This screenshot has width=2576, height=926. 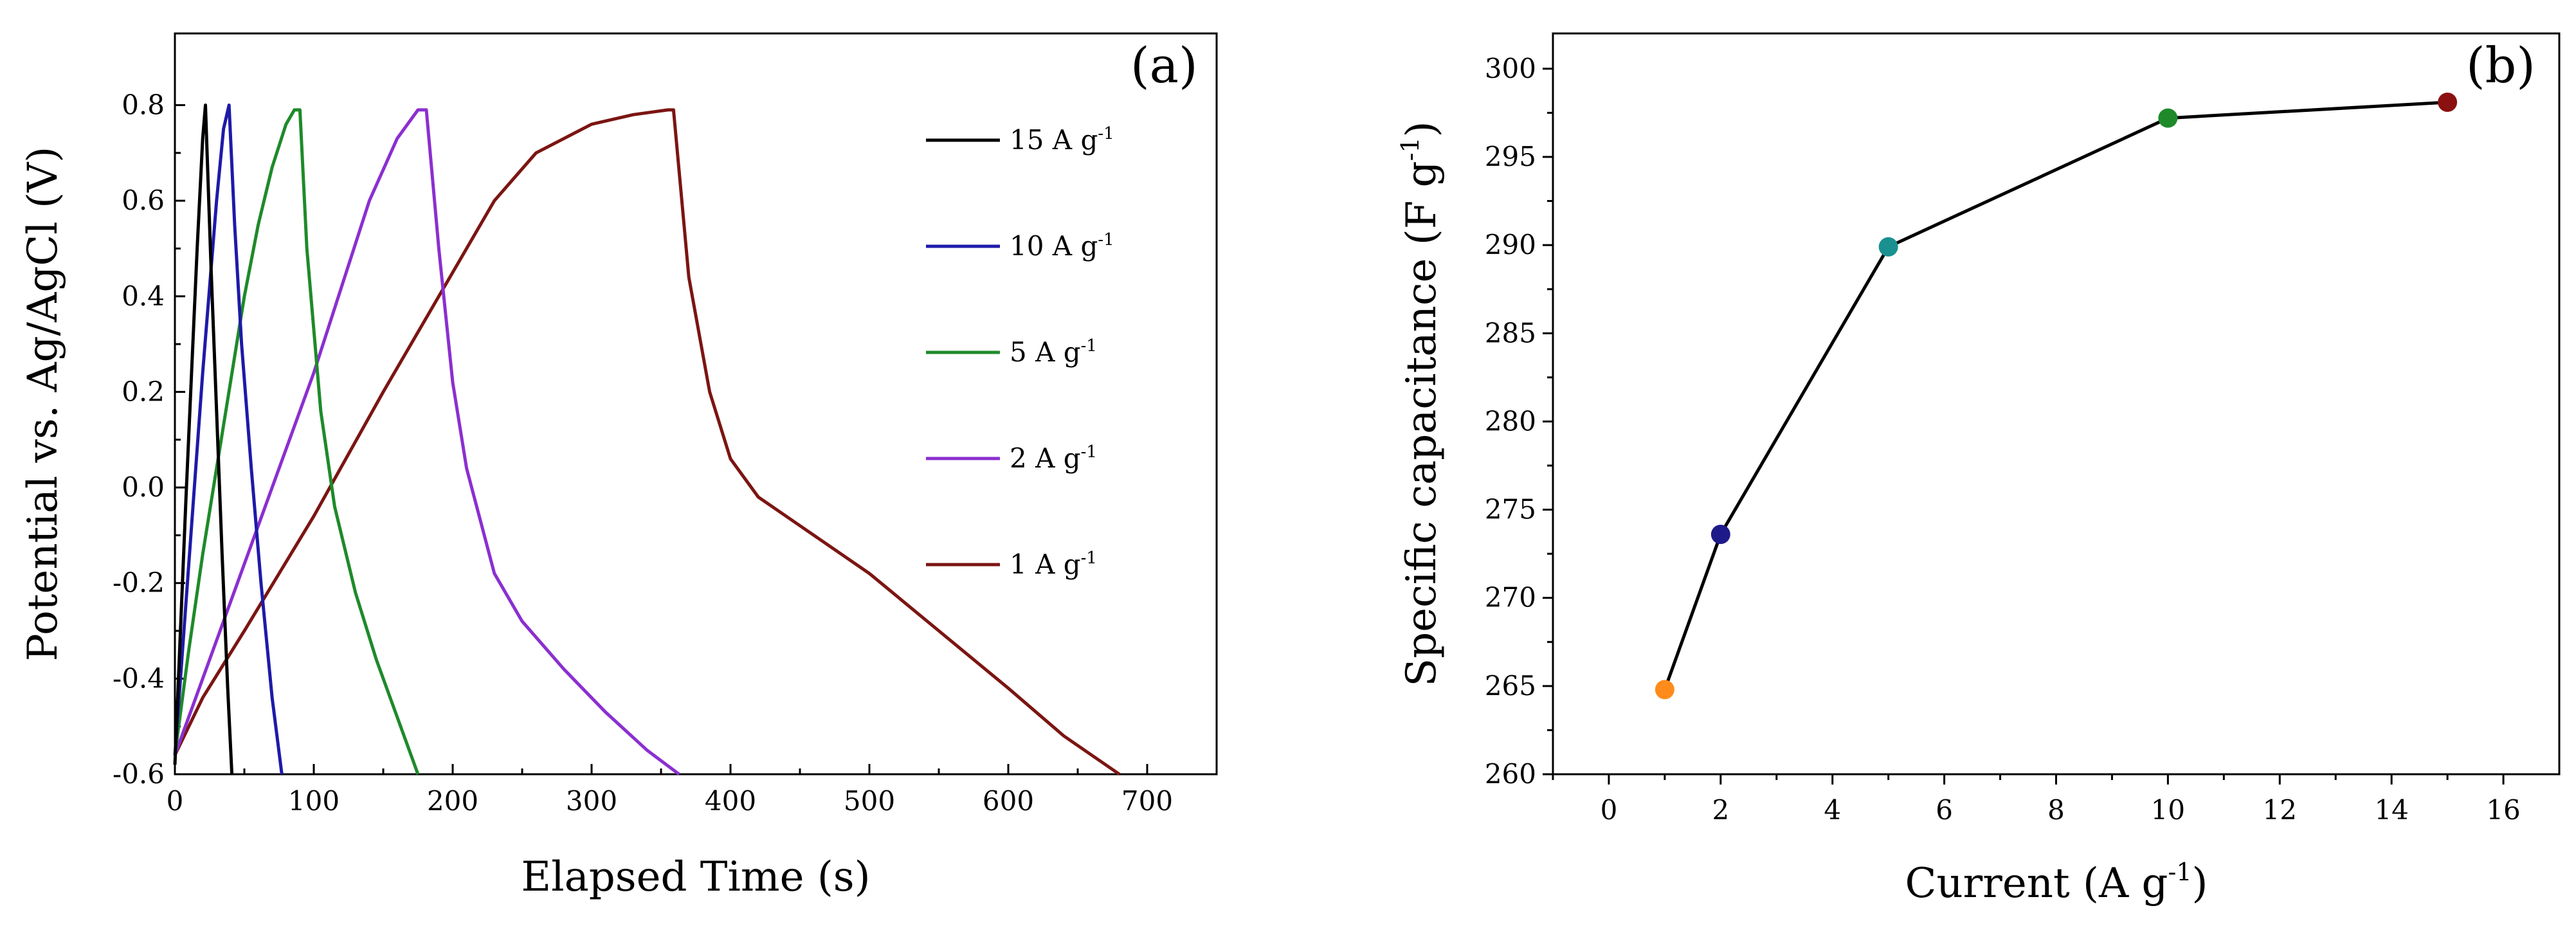 I want to click on series-line-10-A-g, so click(x=228, y=440).